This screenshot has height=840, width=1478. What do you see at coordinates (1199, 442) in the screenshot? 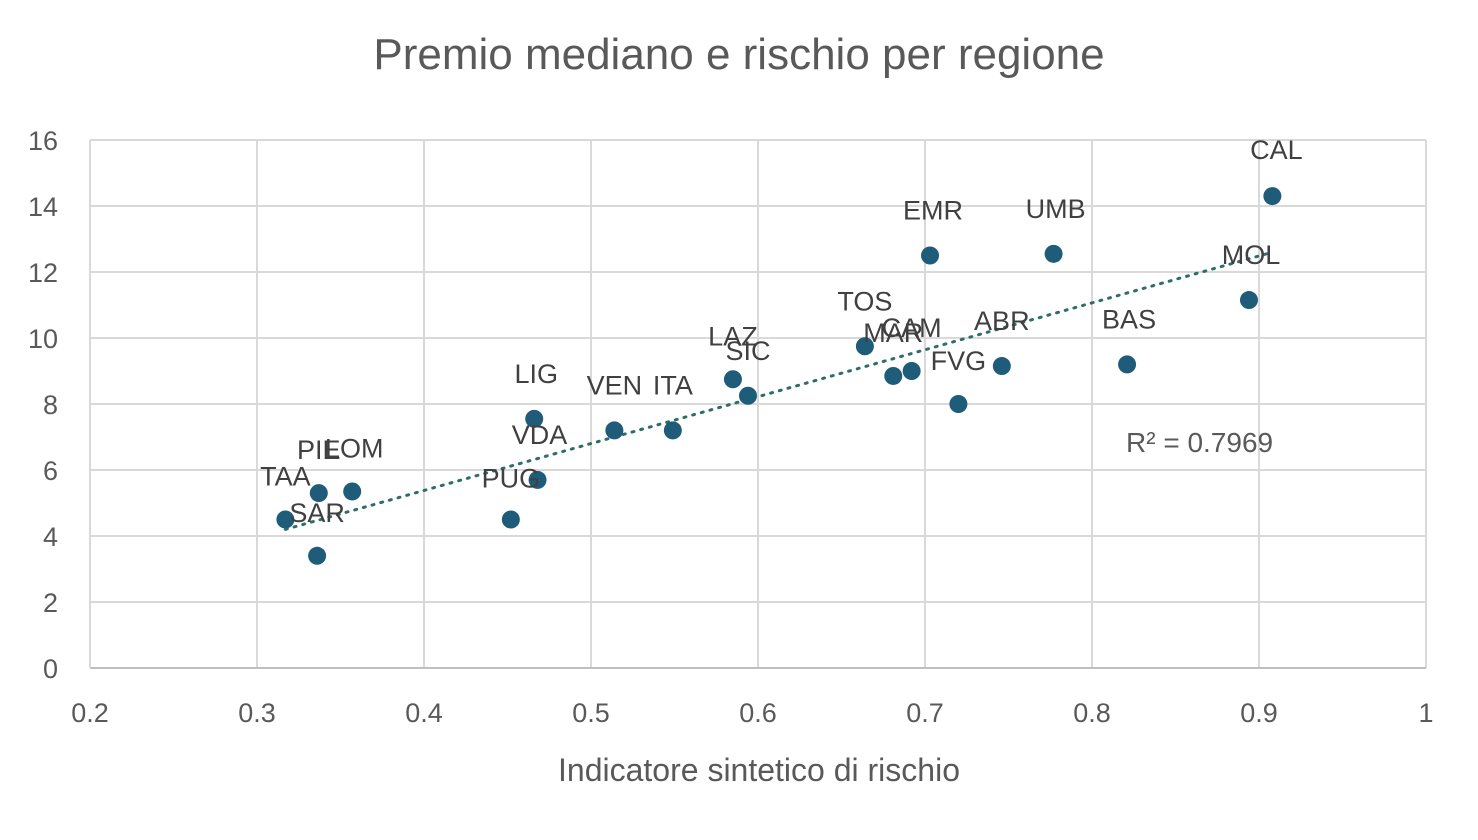
I see `r-squared-label: R² = 0.7969` at bounding box center [1199, 442].